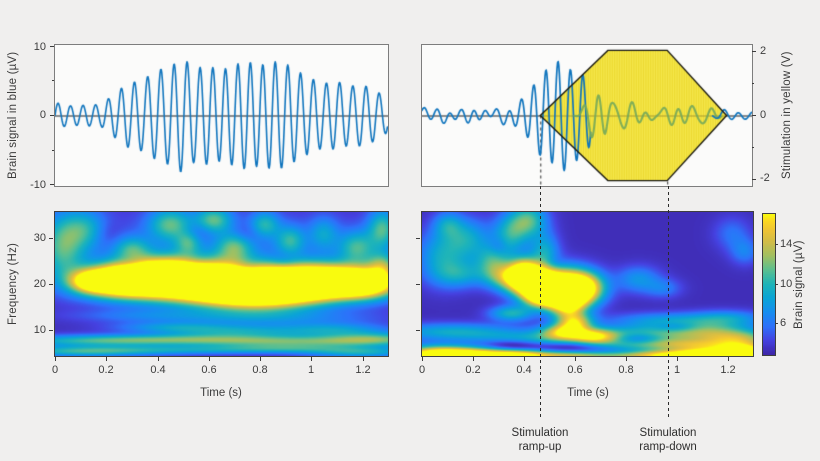 The width and height of the screenshot is (820, 461). I want to click on bottom-right-spectrogram, so click(587, 284).